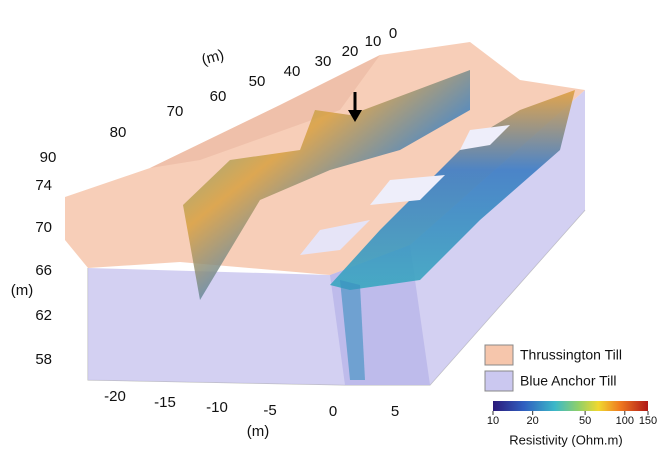 Image resolution: width=659 pixels, height=457 pixels. Describe the element at coordinates (533, 421) in the screenshot. I see `colorbar-tick-label: 20` at that location.